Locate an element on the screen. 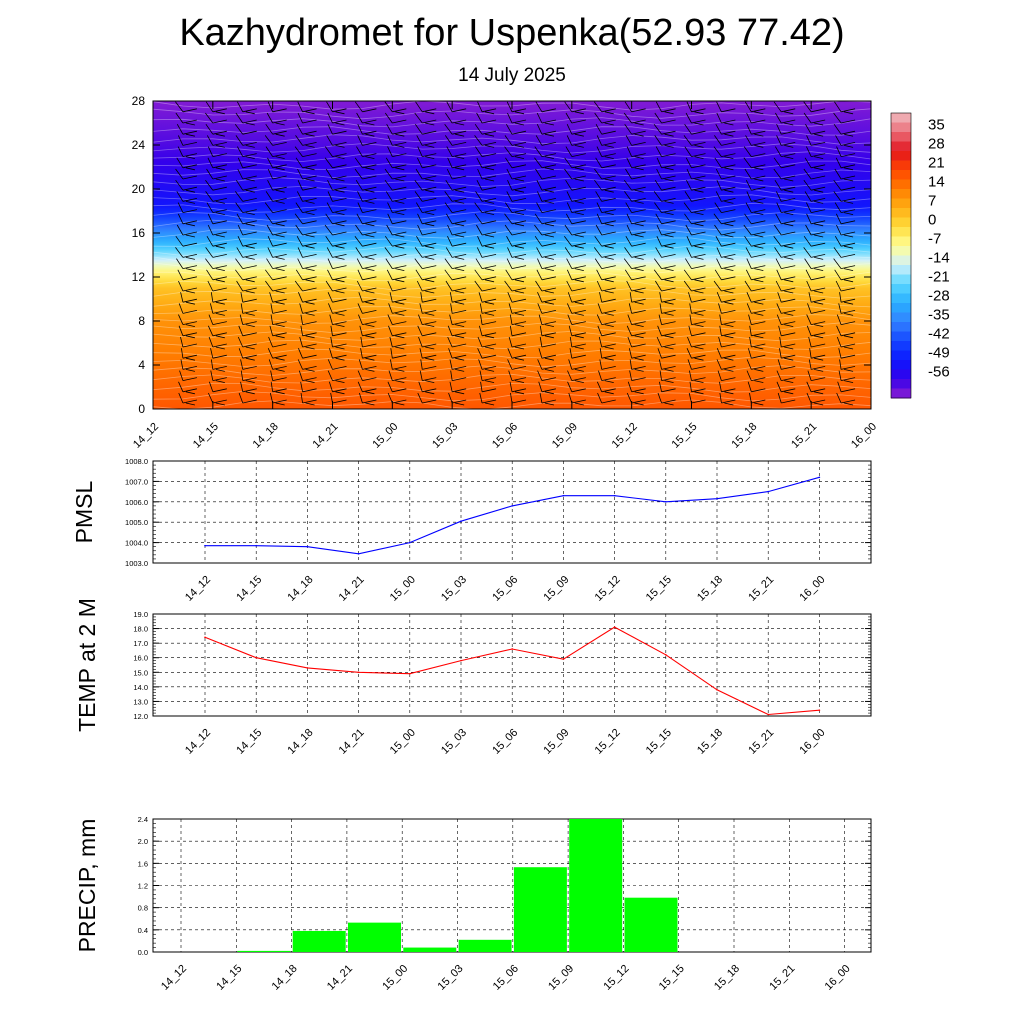 This screenshot has width=1024, height=1024. x-tick-label: 14_21 is located at coordinates (352, 589).